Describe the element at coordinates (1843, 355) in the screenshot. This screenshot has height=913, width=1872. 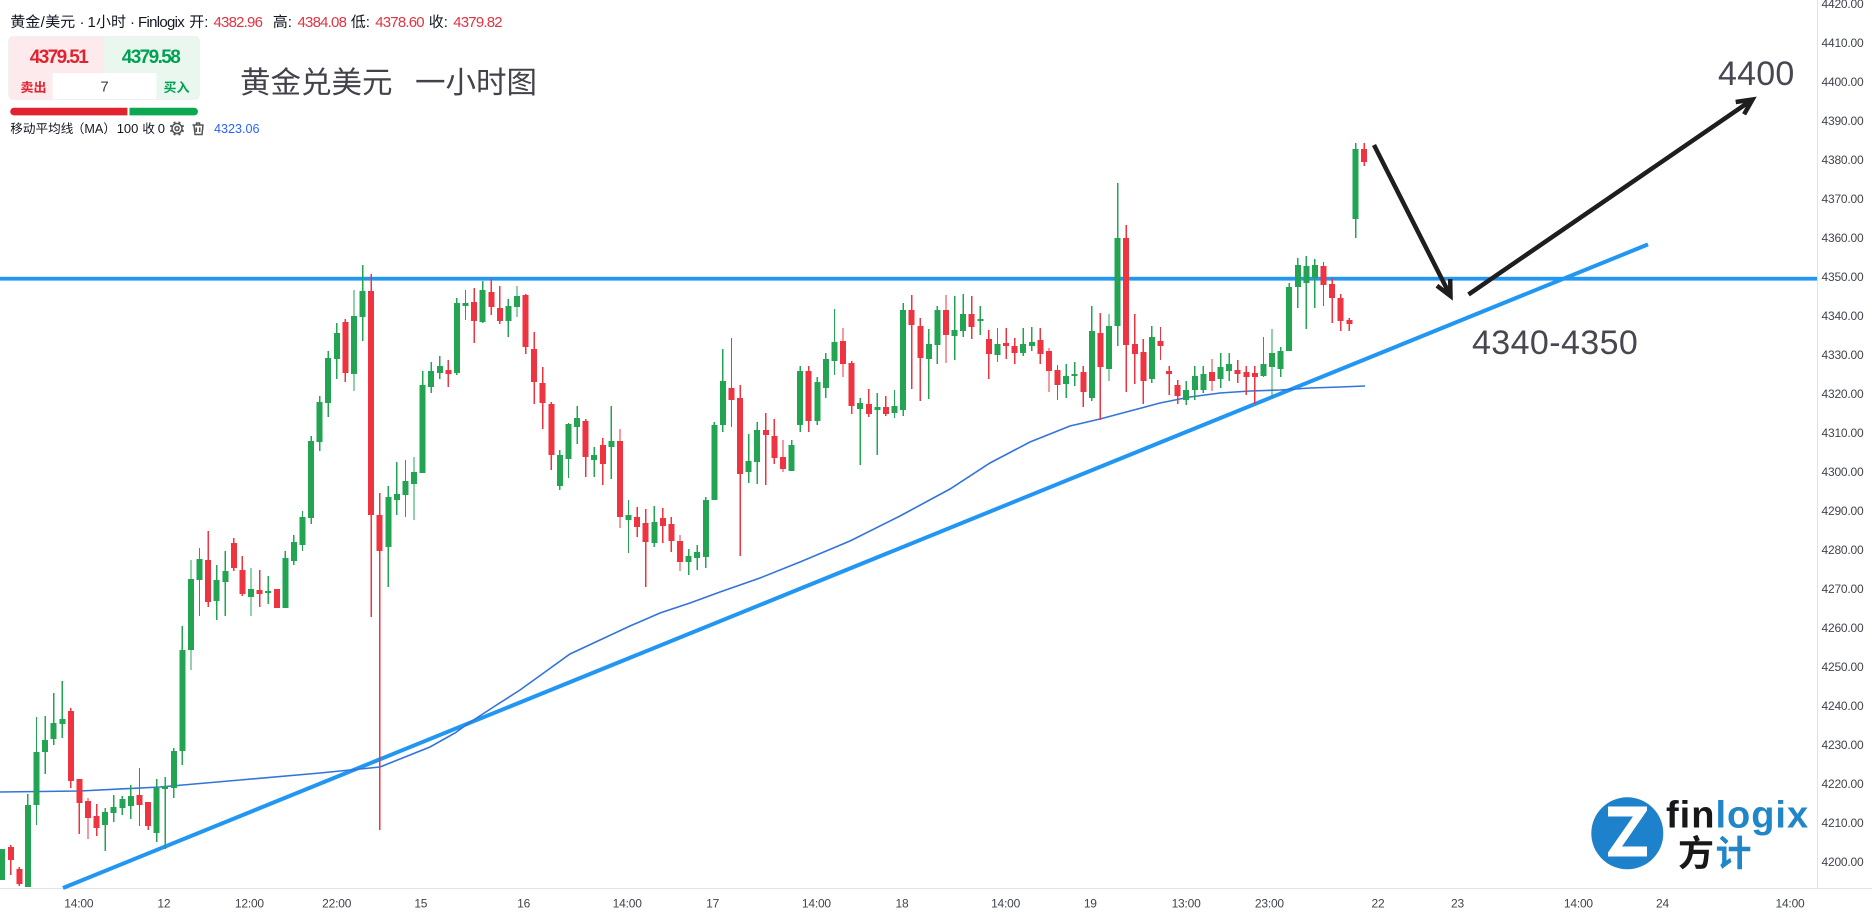
I see `svg-text: 4330.00` at that location.